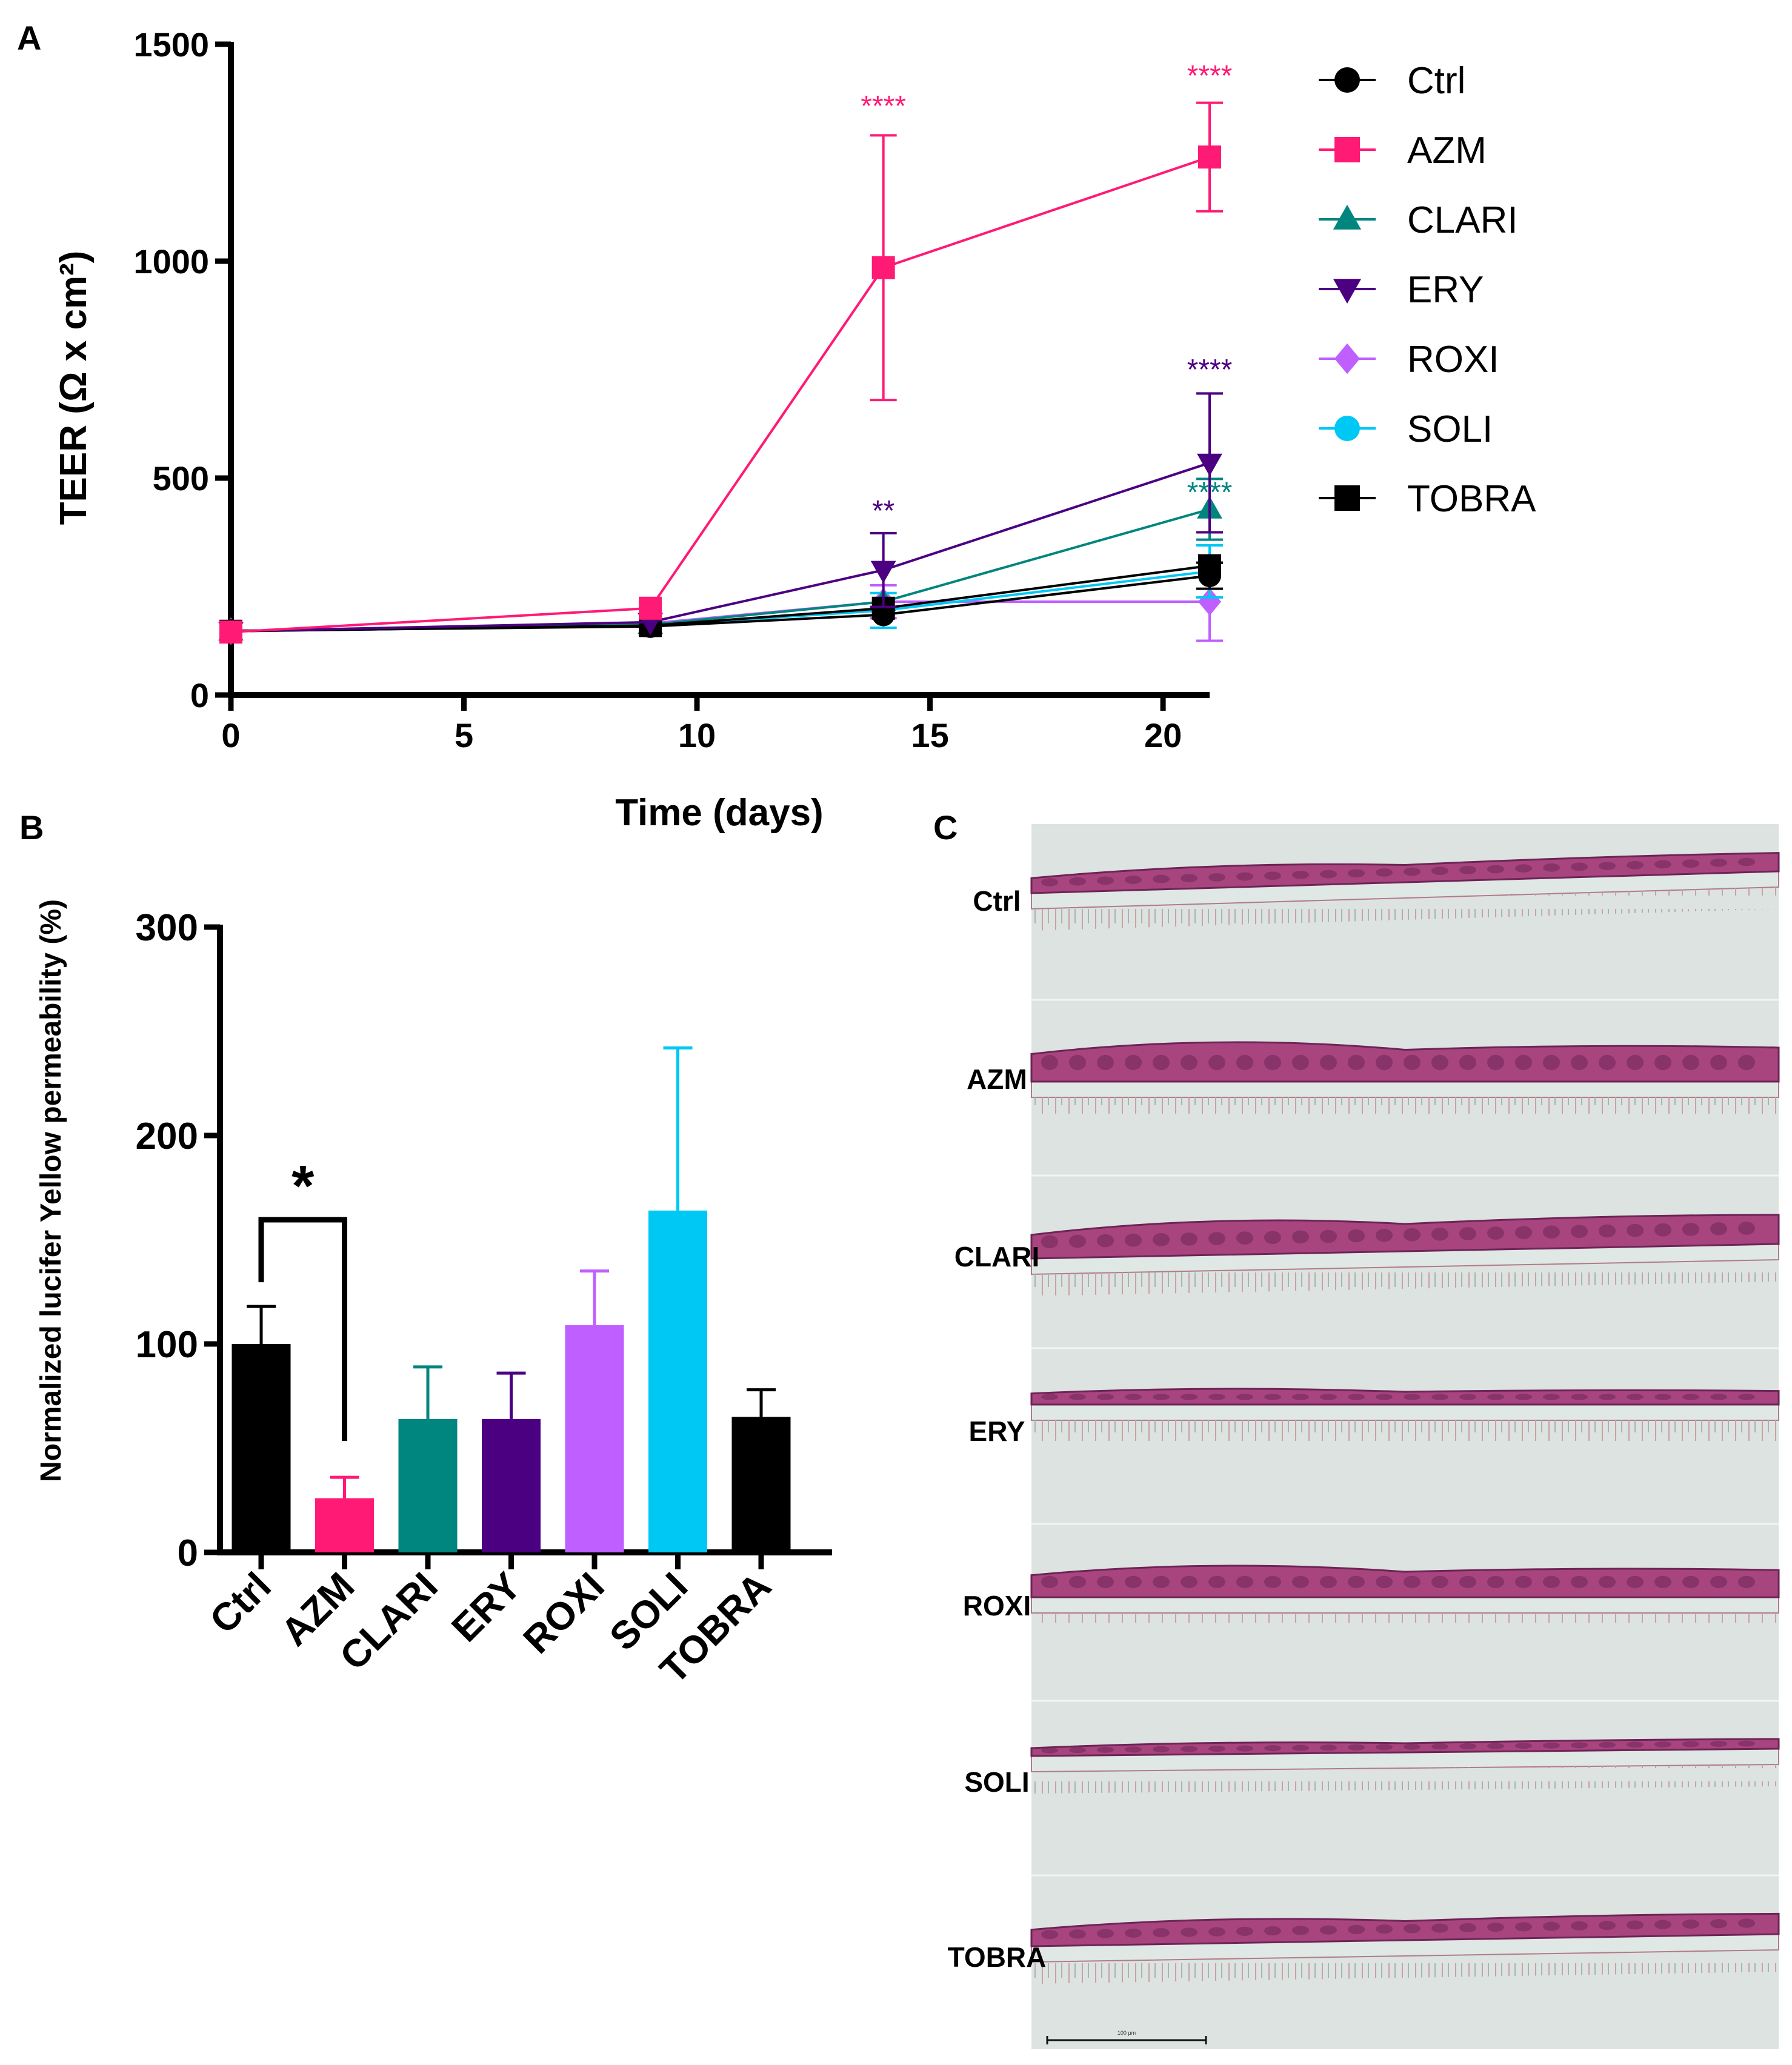  I want to click on histology-row-clari: CLARI, so click(1367, 1235).